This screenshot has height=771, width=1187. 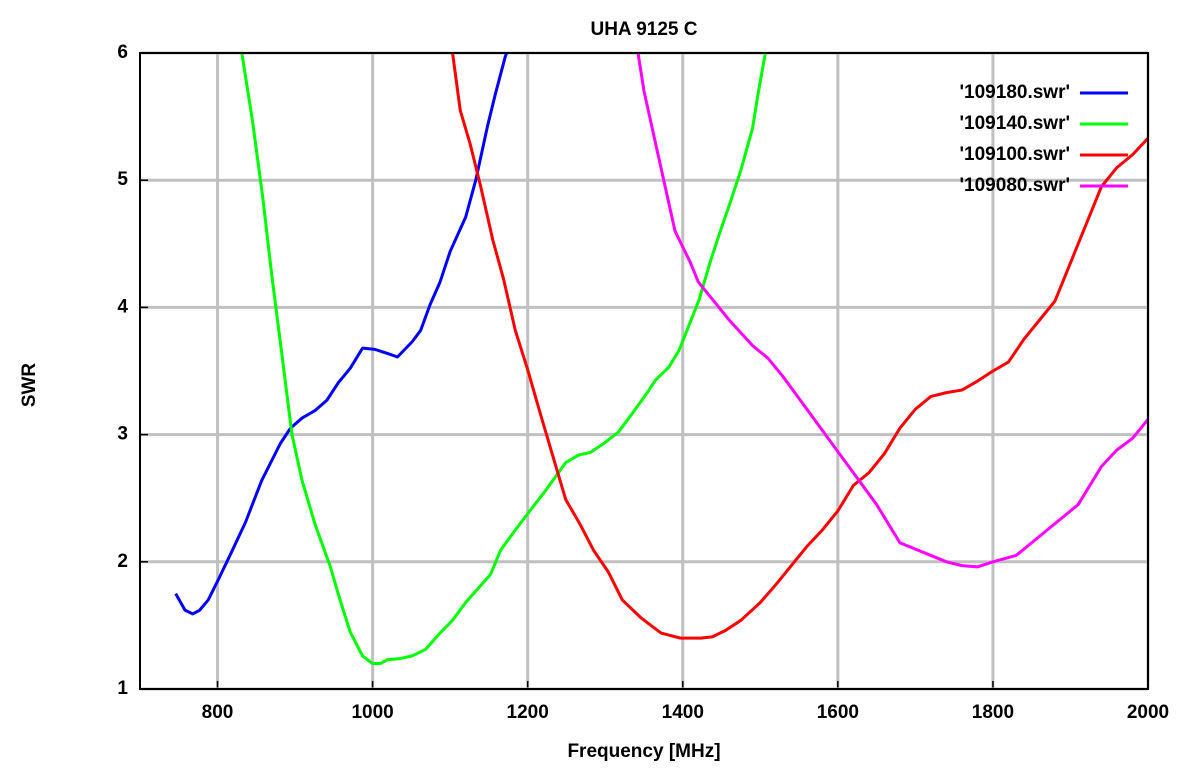 I want to click on legend-label: '109100.swr', so click(x=1015, y=154).